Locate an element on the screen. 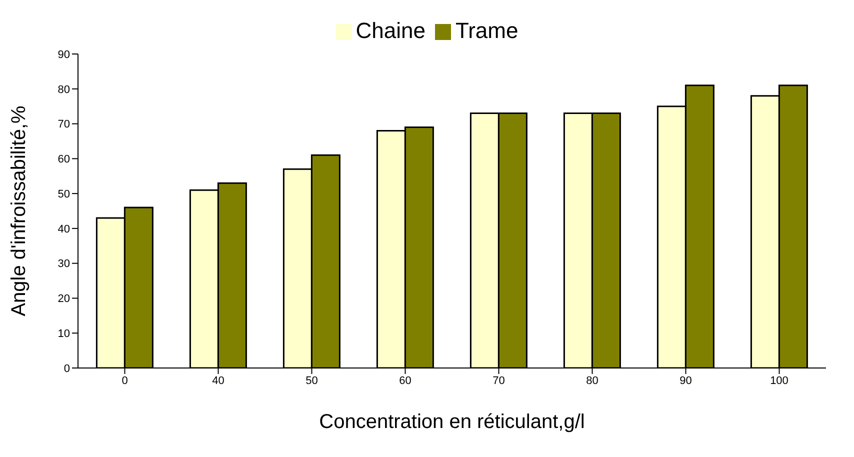 Image resolution: width=854 pixels, height=457 pixels. x-tick-label: 100 is located at coordinates (779, 380).